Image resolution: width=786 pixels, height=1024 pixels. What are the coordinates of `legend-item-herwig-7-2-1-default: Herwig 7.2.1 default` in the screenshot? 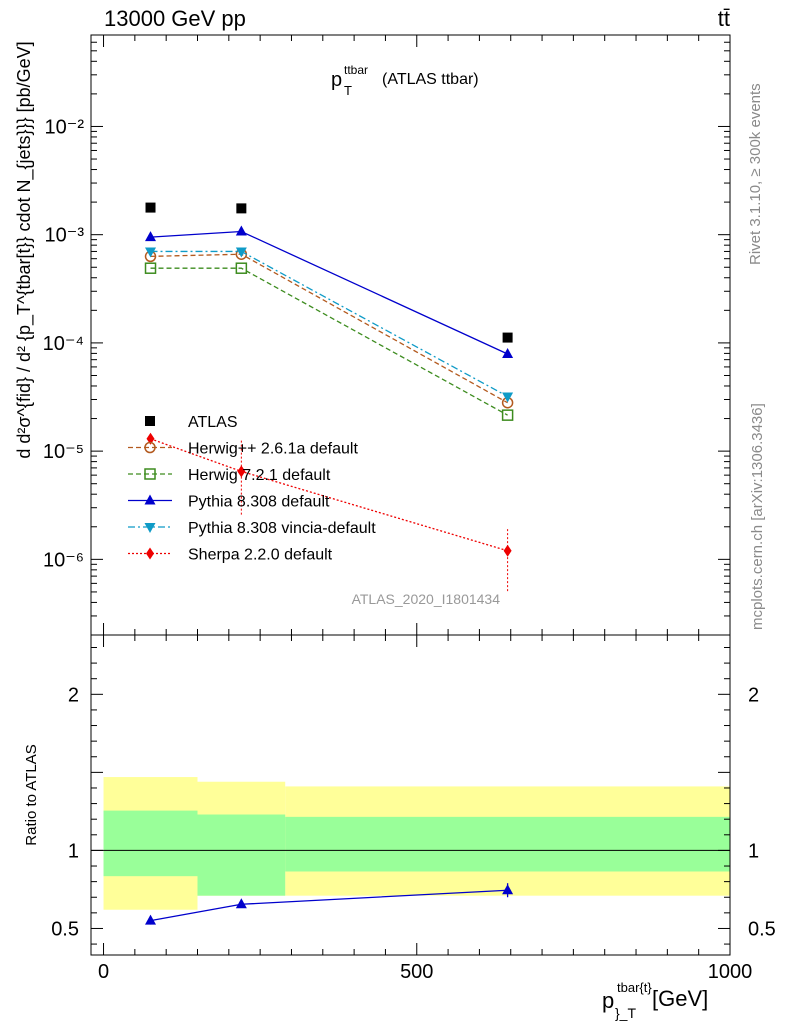 It's located at (229, 475).